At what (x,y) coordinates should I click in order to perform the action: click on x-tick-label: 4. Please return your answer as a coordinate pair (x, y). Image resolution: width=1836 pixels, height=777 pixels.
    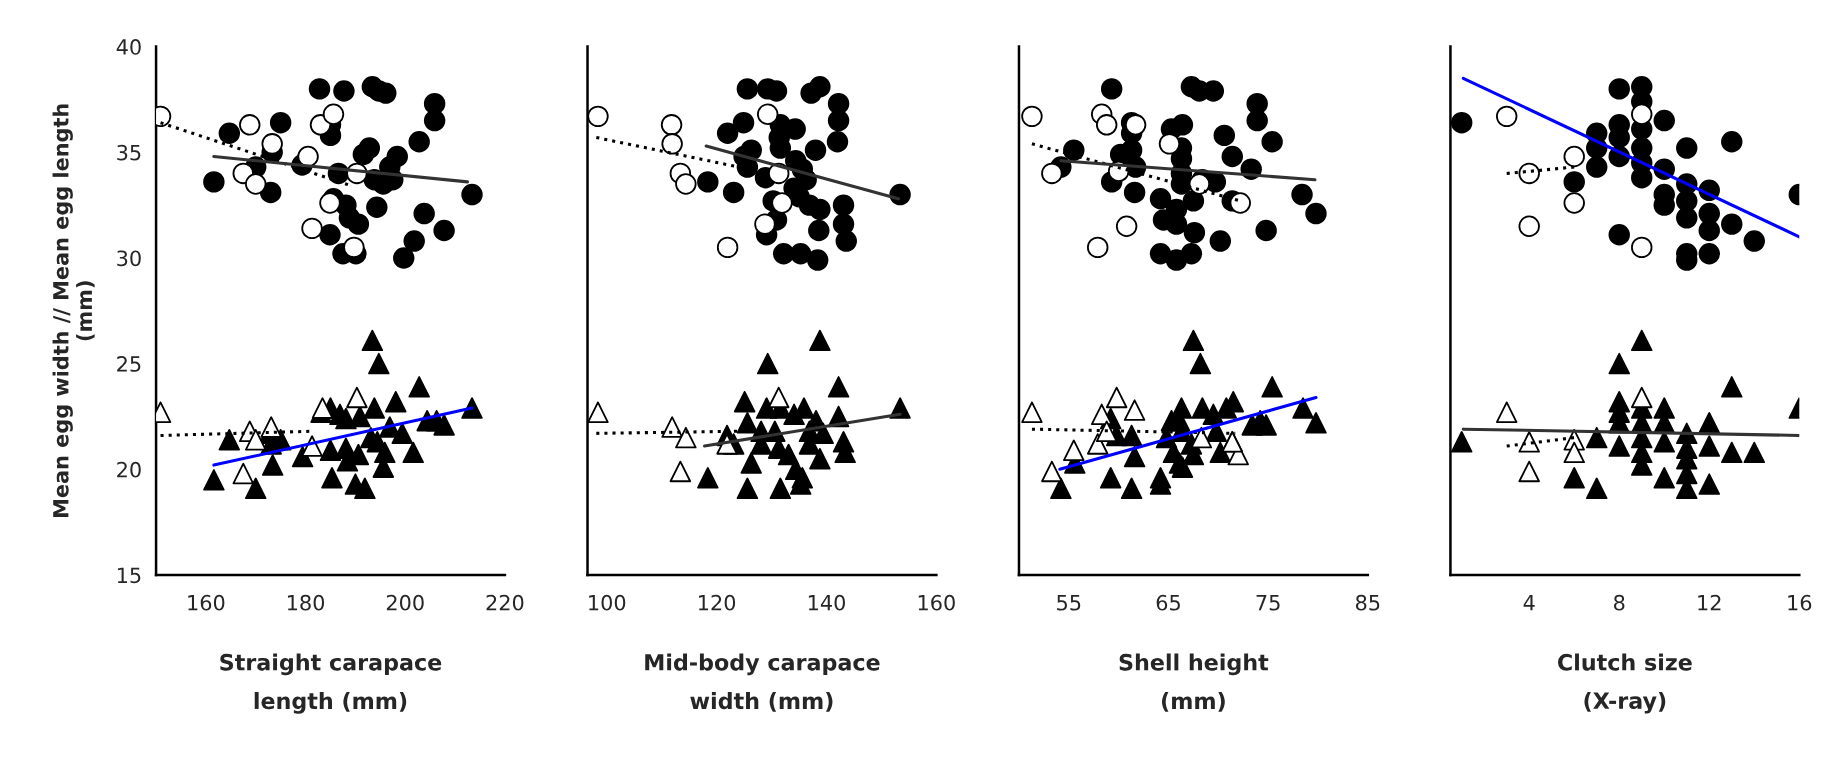
    Looking at the image, I should click on (1529, 603).